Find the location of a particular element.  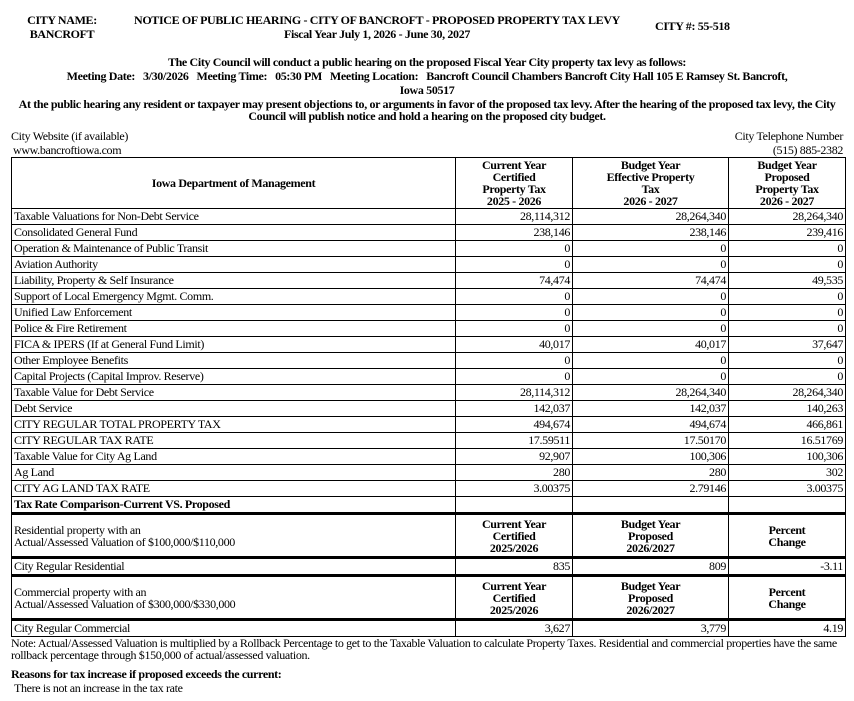

website-link: www.bancroftiowa.com is located at coordinates (67, 150).